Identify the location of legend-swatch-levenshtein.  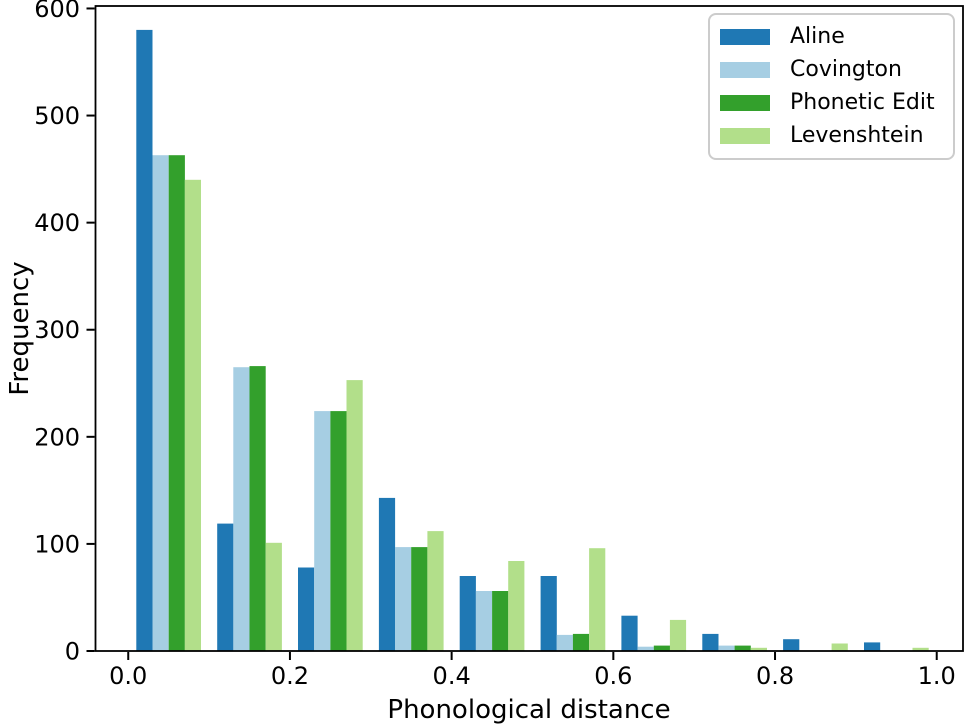
(745, 136).